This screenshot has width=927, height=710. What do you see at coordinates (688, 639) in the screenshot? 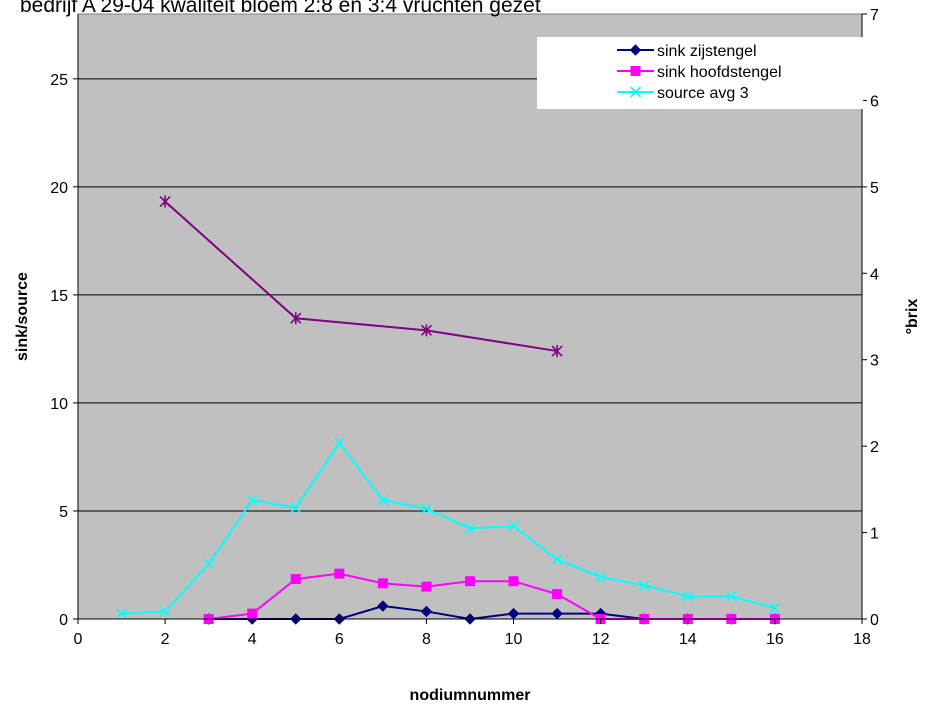
I see `x-tick-label: 14` at bounding box center [688, 639].